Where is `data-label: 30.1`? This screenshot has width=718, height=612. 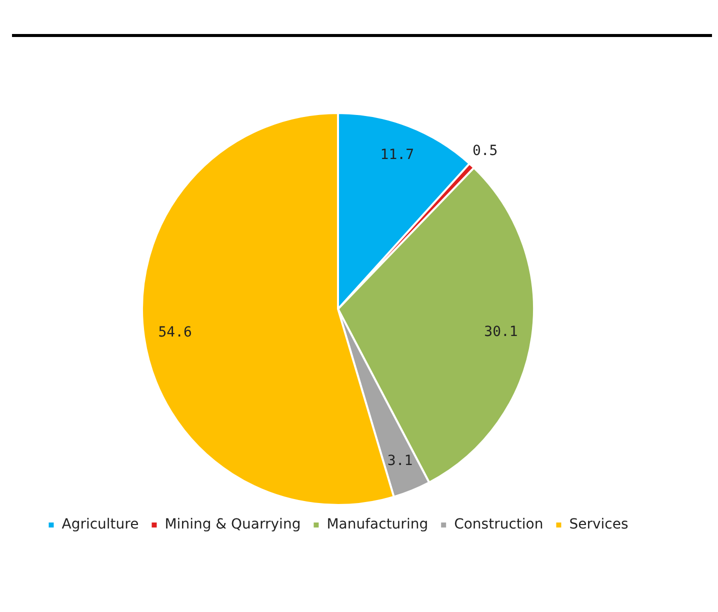
data-label: 30.1 is located at coordinates (501, 332).